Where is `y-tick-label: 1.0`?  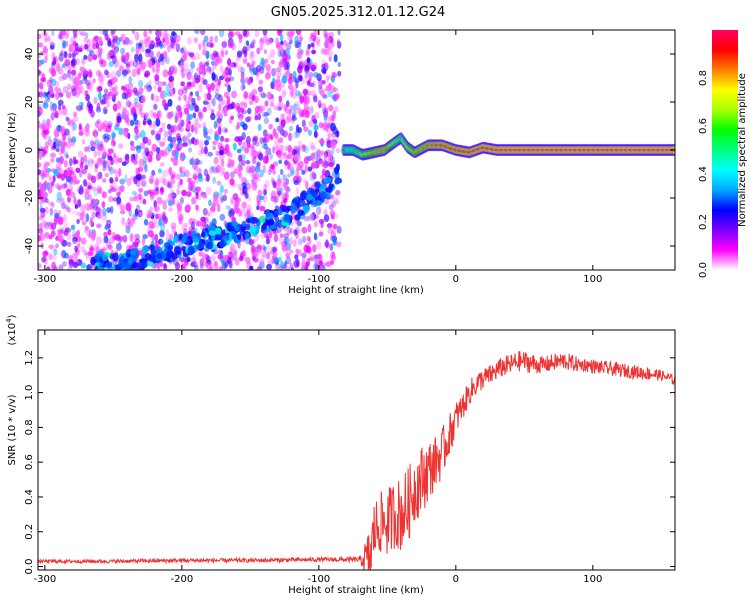
y-tick-label: 1.0 is located at coordinates (29, 393).